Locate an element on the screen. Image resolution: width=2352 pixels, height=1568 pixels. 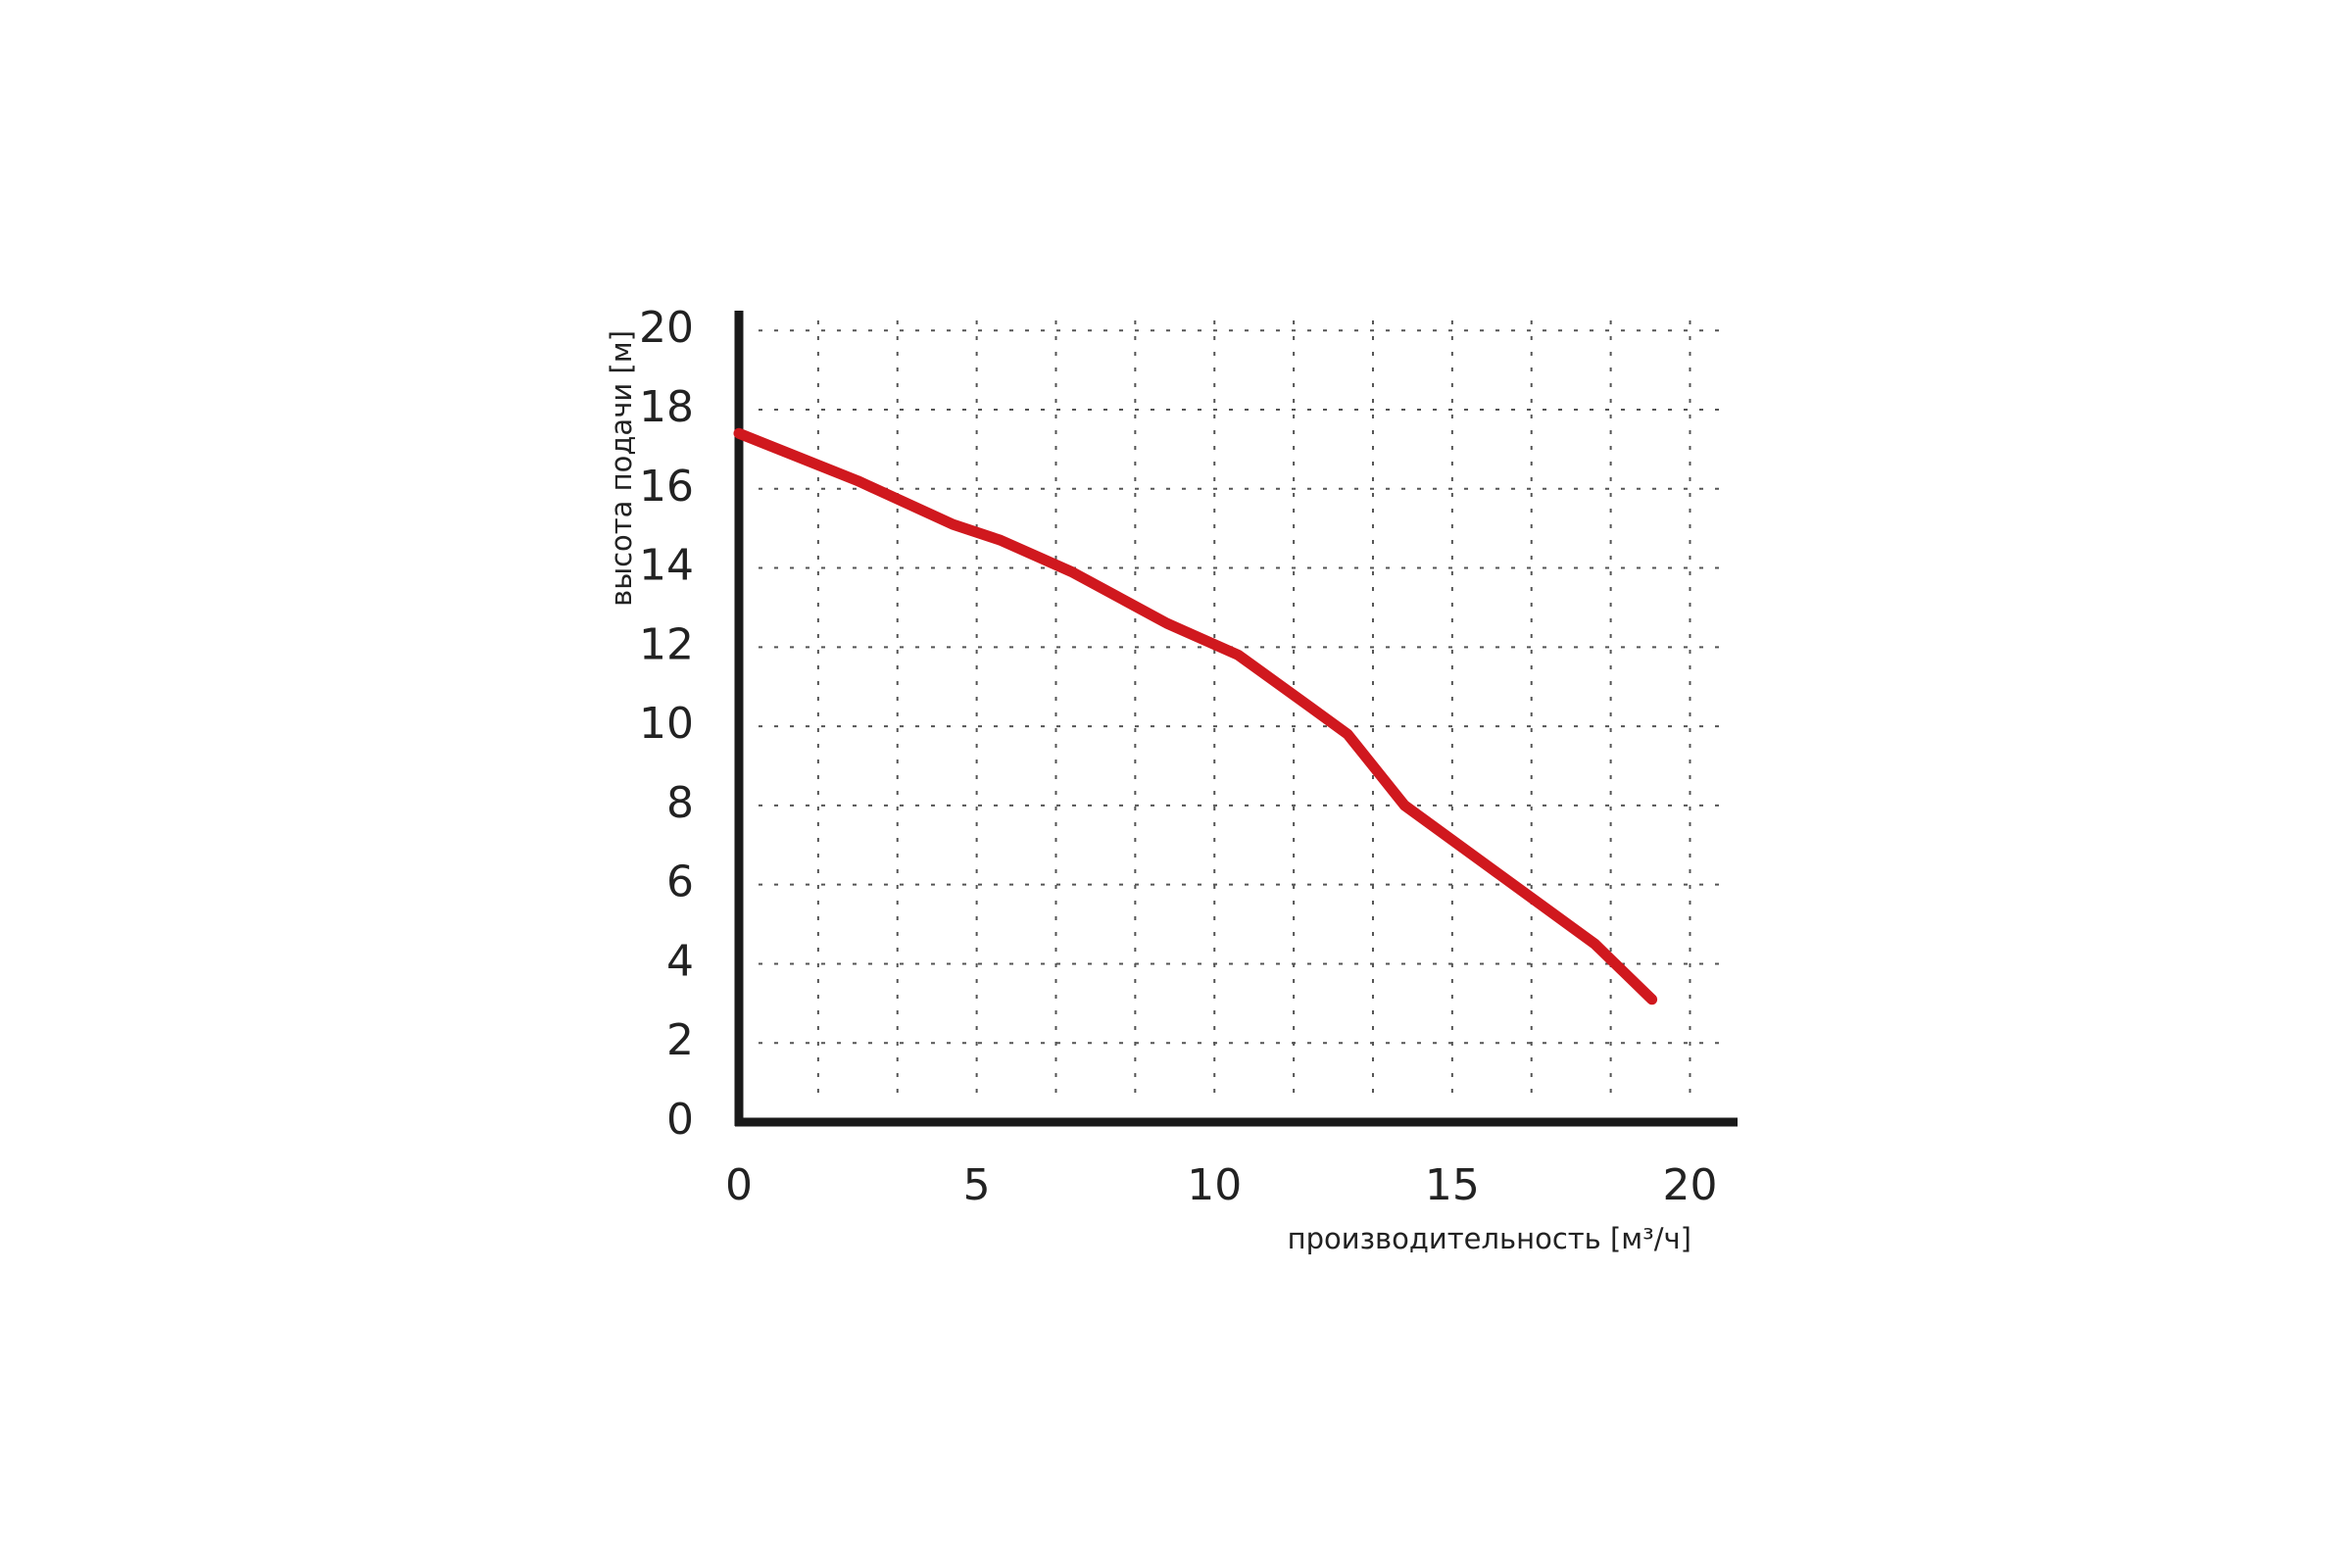
y-tick-label: 10 is located at coordinates (666, 724).